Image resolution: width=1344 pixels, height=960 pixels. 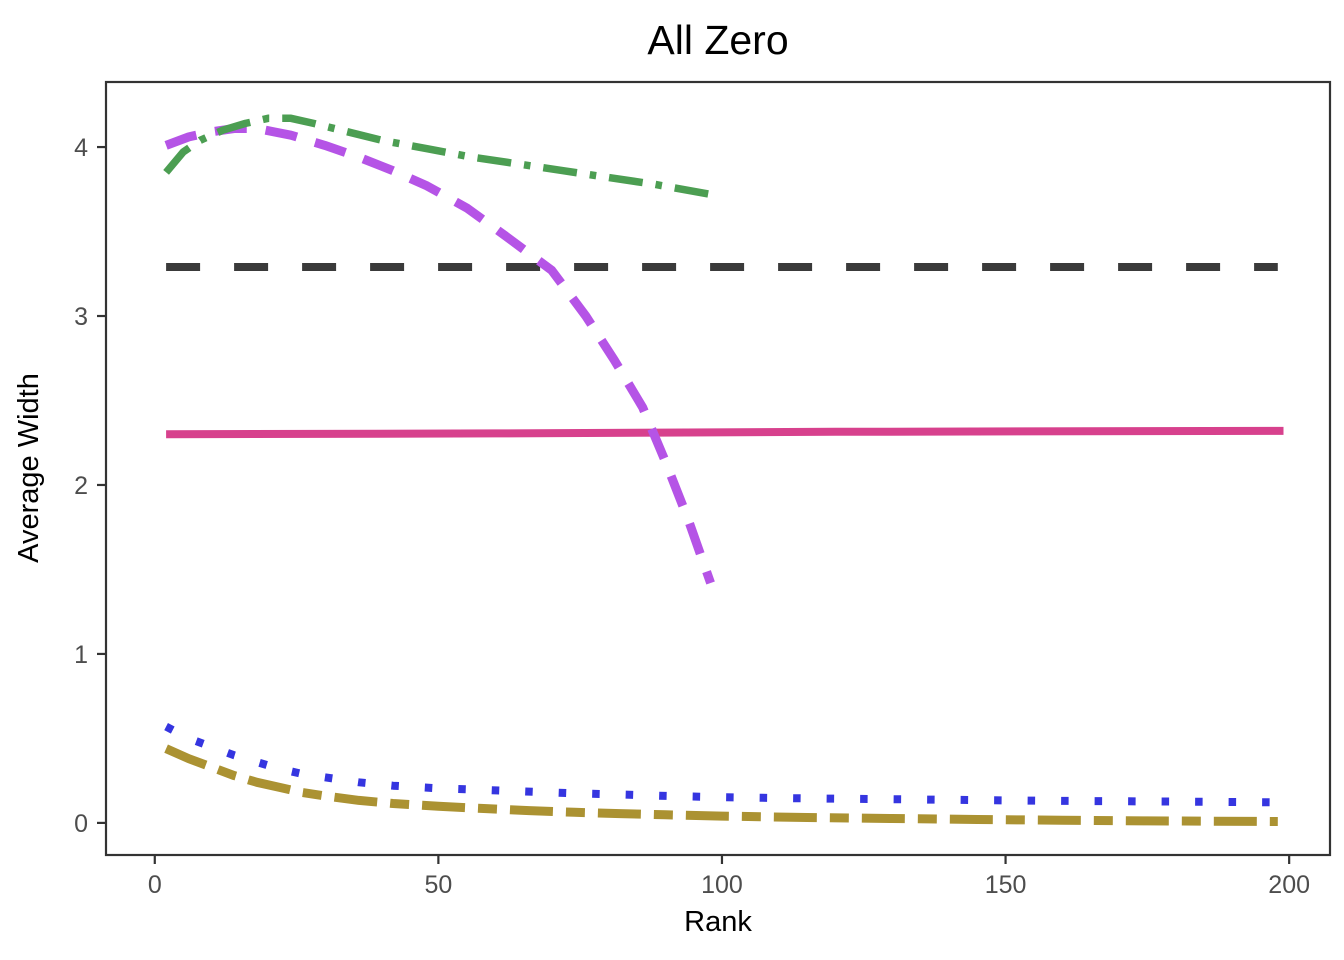 What do you see at coordinates (437, 156) in the screenshot?
I see `series-line-green-dotdash` at bounding box center [437, 156].